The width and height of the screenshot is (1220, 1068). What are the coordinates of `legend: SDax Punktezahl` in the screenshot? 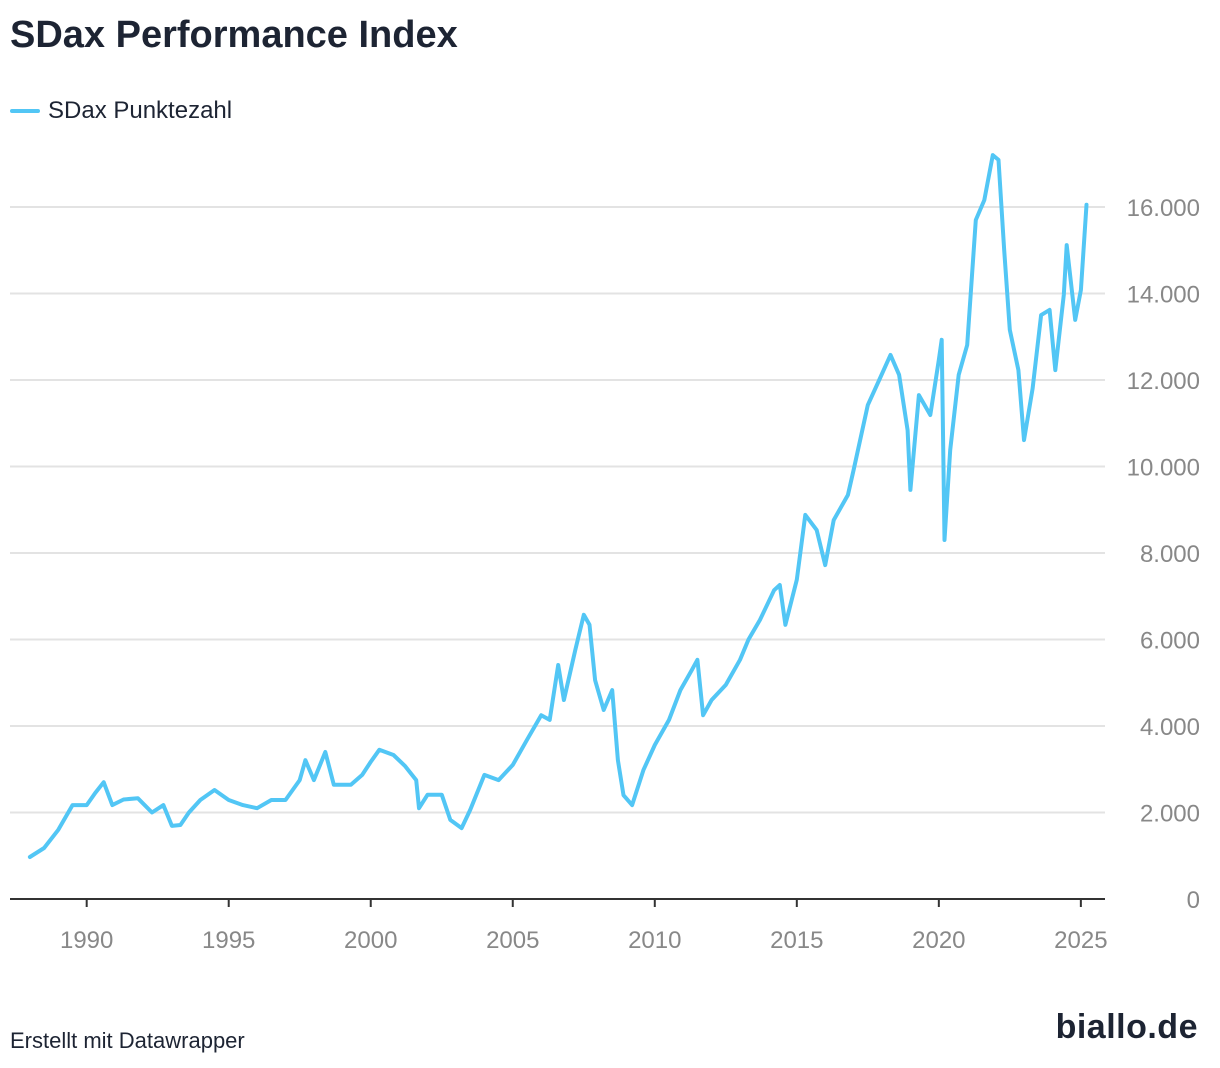 It's located at (121, 111).